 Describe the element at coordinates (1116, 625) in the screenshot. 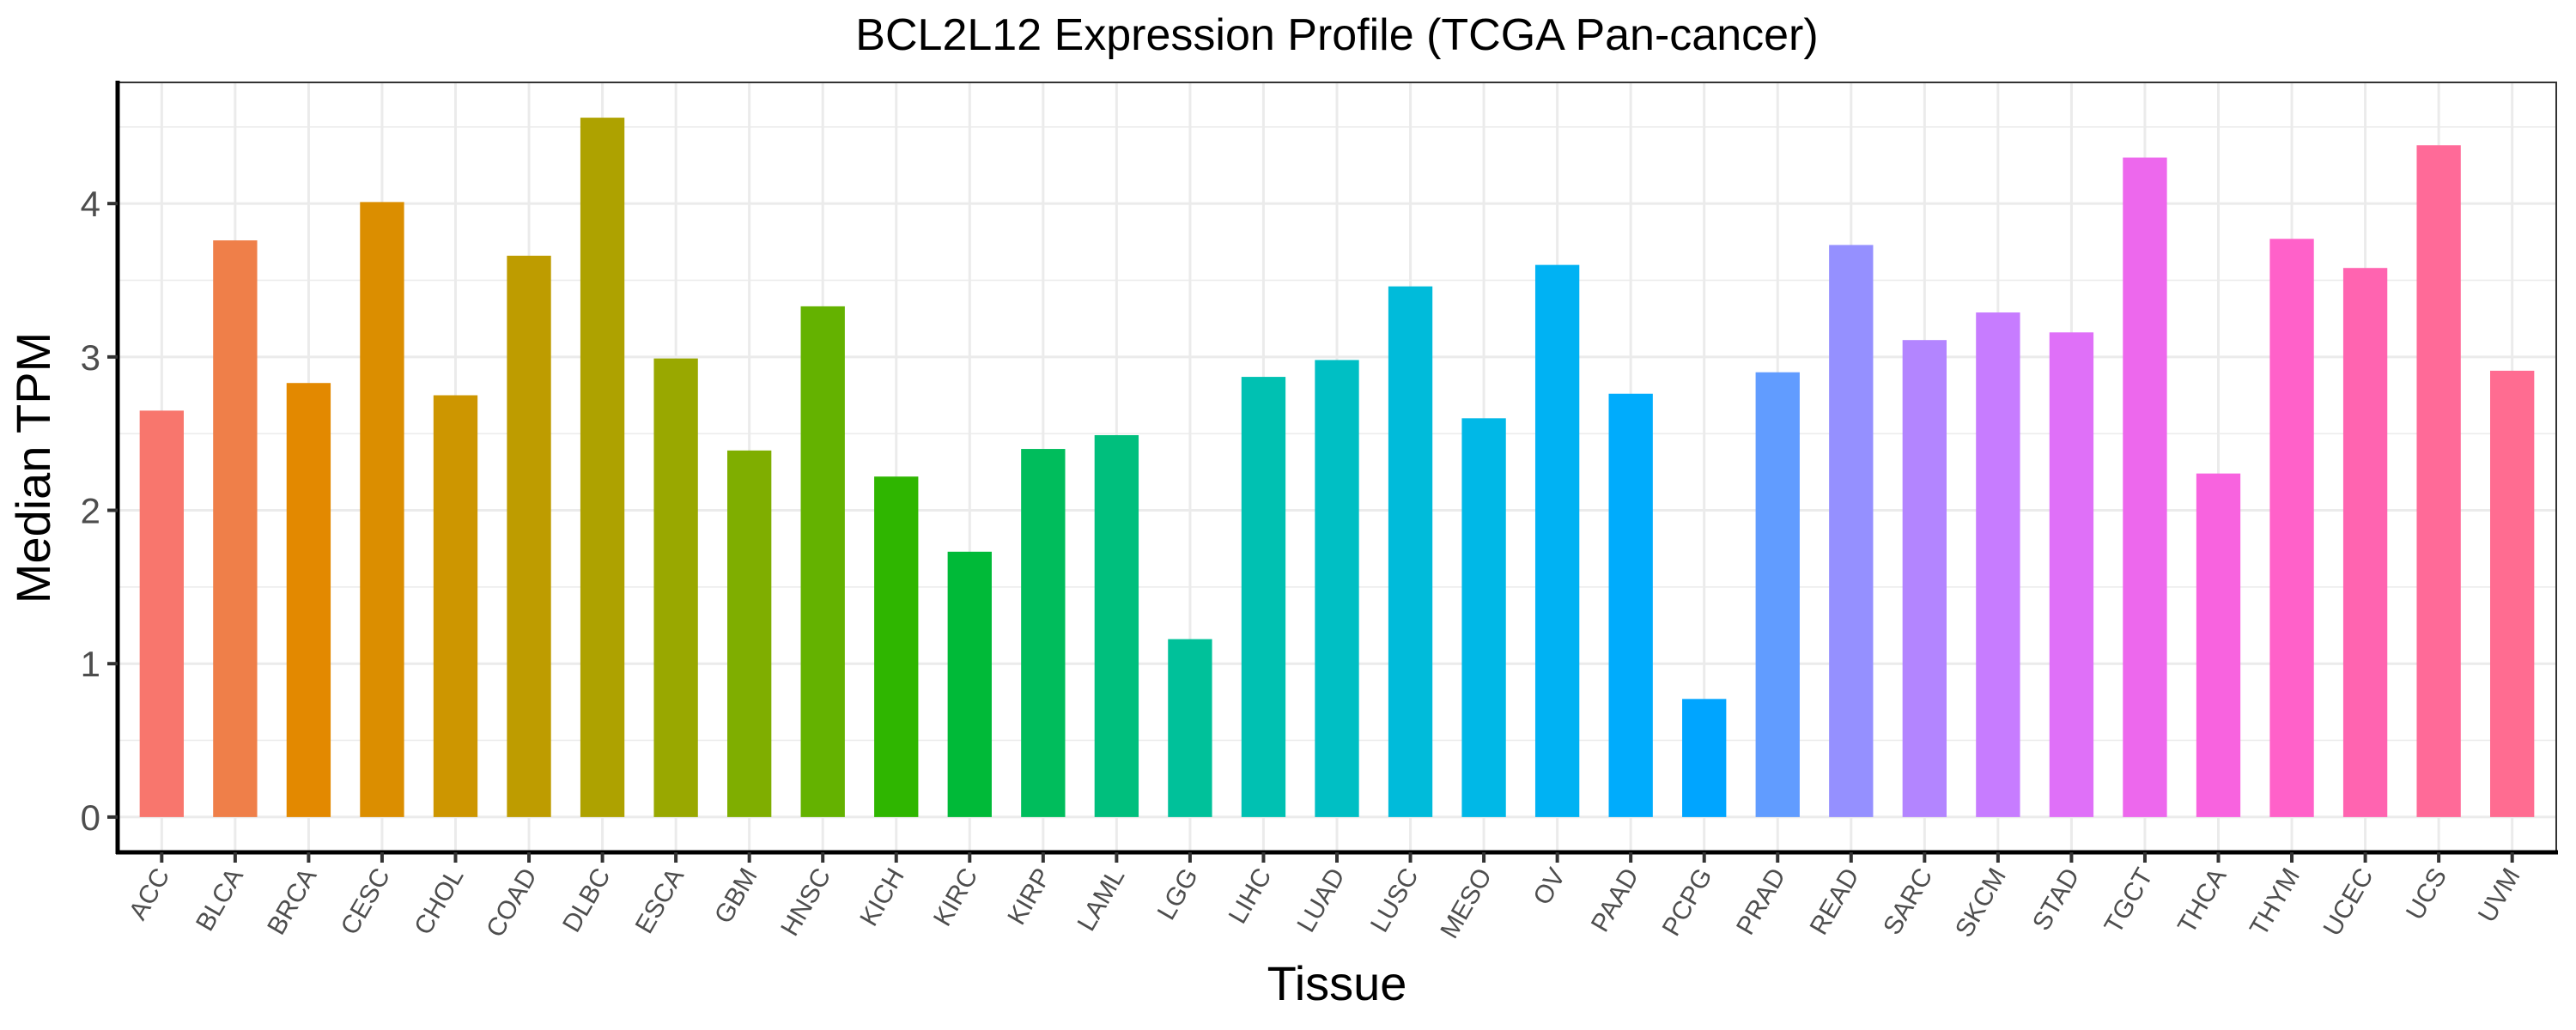

I see `bar-laml` at that location.